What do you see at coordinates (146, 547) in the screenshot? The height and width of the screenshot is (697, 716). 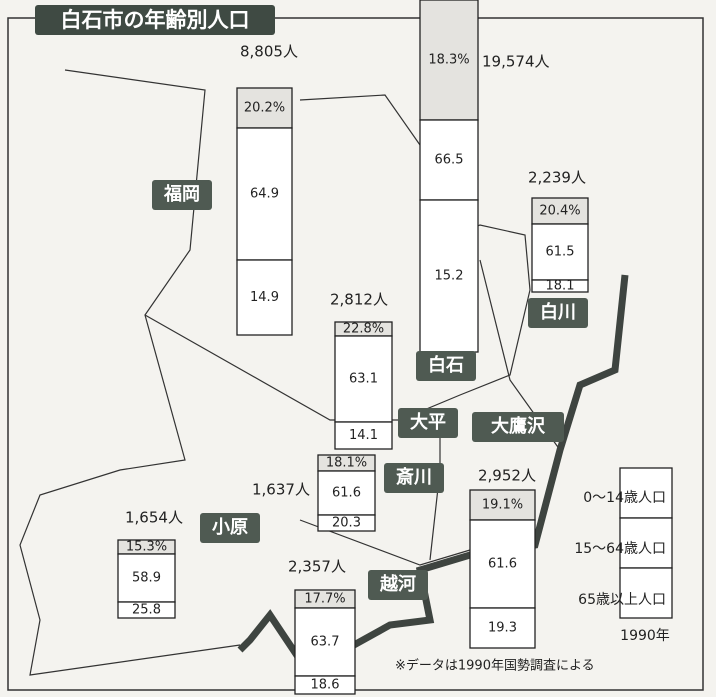 I see `age-share: 15.3%` at bounding box center [146, 547].